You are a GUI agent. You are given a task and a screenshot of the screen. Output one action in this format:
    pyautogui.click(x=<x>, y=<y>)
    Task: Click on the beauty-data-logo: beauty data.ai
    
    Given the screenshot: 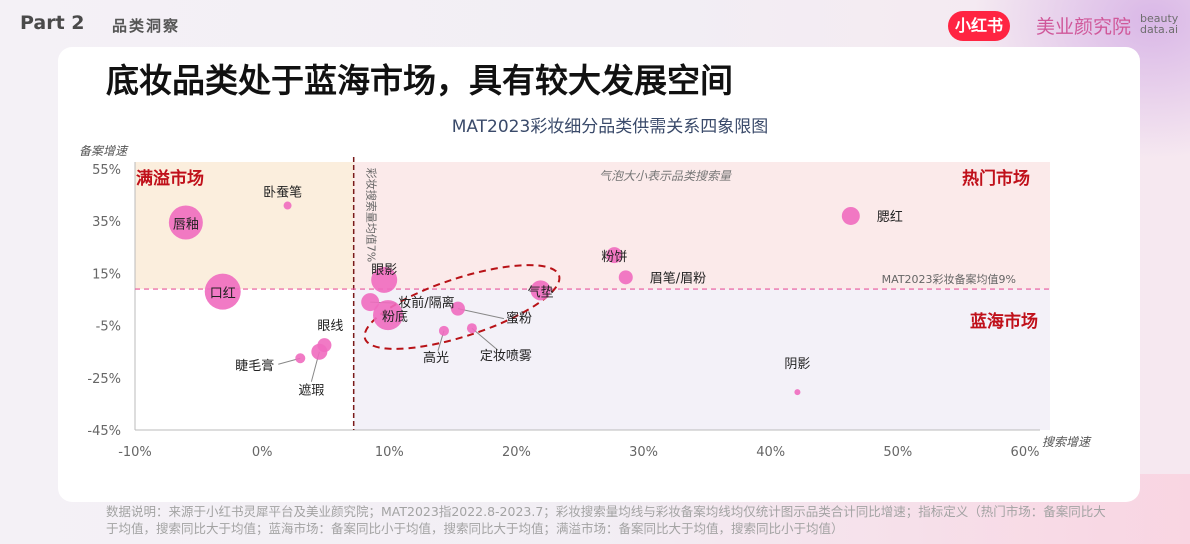 What is the action you would take?
    pyautogui.click(x=1159, y=24)
    